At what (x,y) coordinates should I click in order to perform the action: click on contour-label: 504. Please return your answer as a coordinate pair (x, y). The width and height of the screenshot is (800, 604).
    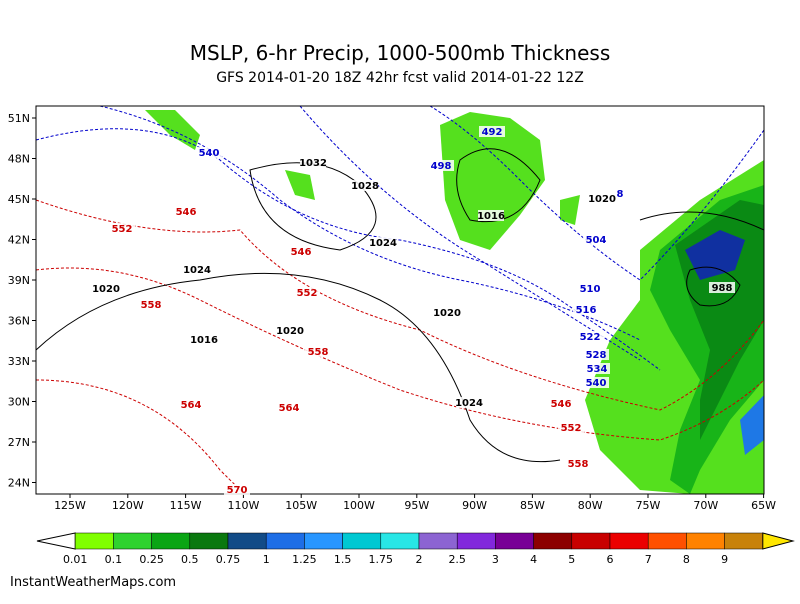
    Looking at the image, I should click on (596, 240).